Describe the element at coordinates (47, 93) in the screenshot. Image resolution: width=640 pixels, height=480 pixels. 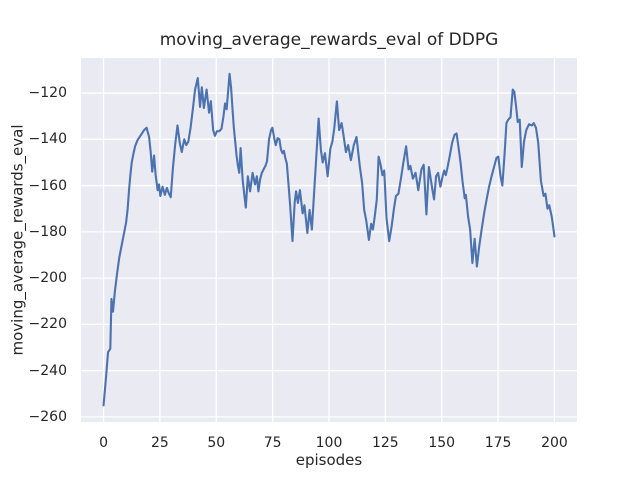
I see `y-tick-label: −120` at that location.